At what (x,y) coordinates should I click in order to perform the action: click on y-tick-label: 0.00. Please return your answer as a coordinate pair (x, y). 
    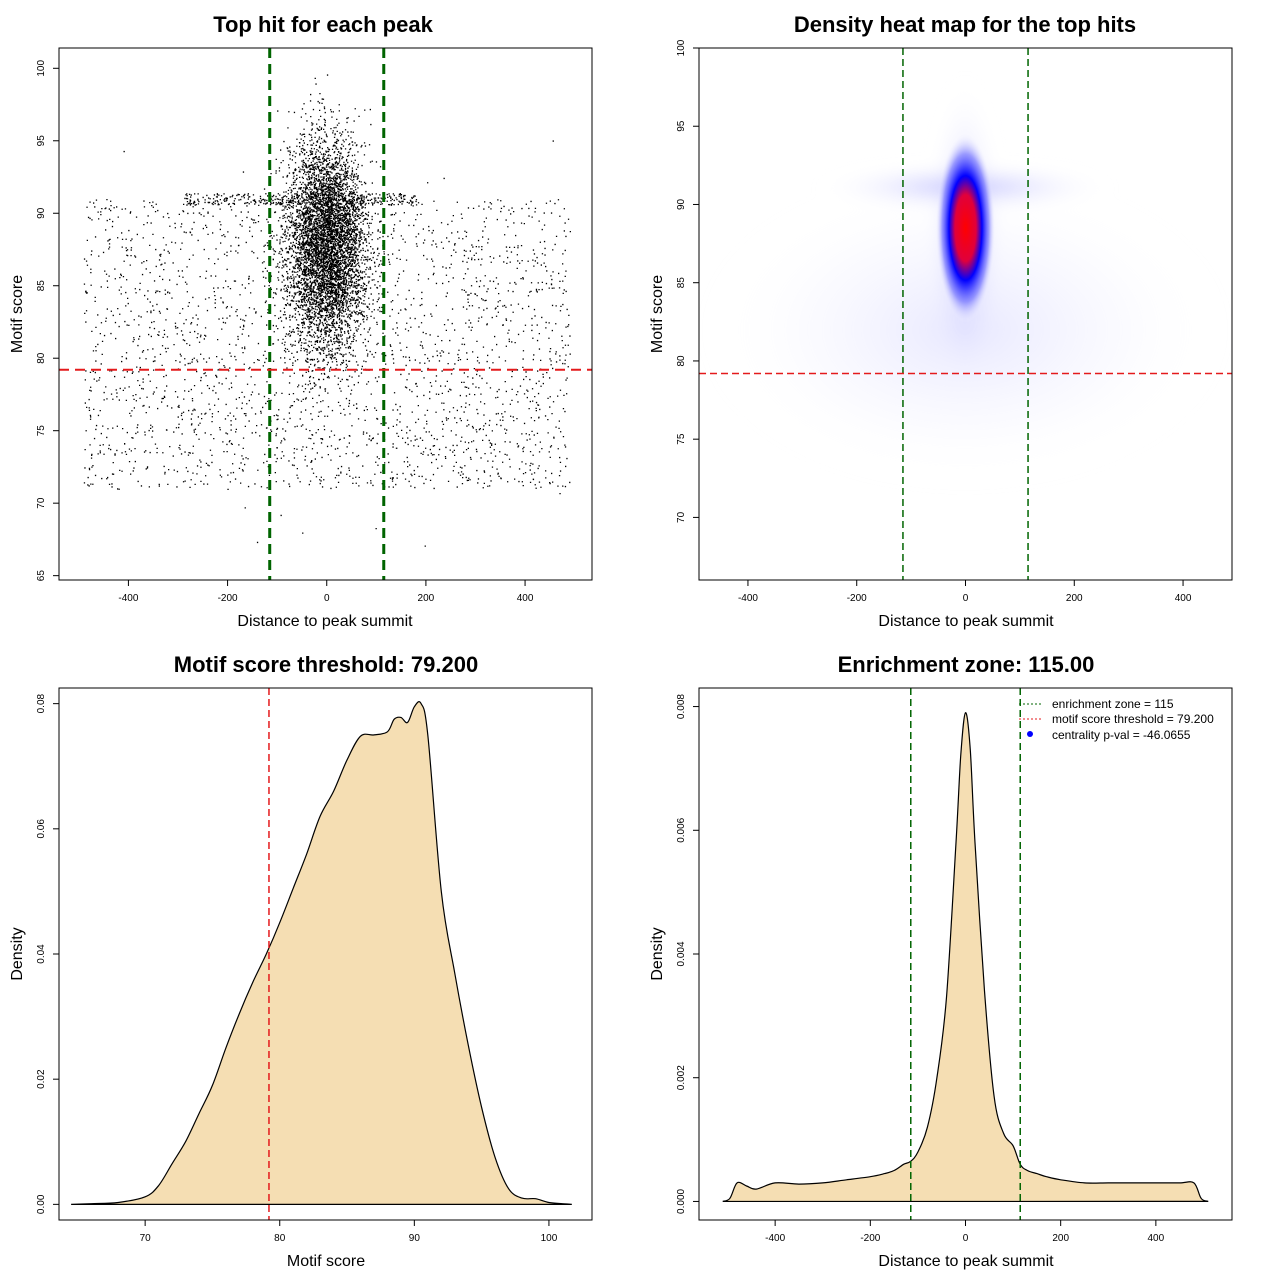
    Looking at the image, I should click on (41, 1204).